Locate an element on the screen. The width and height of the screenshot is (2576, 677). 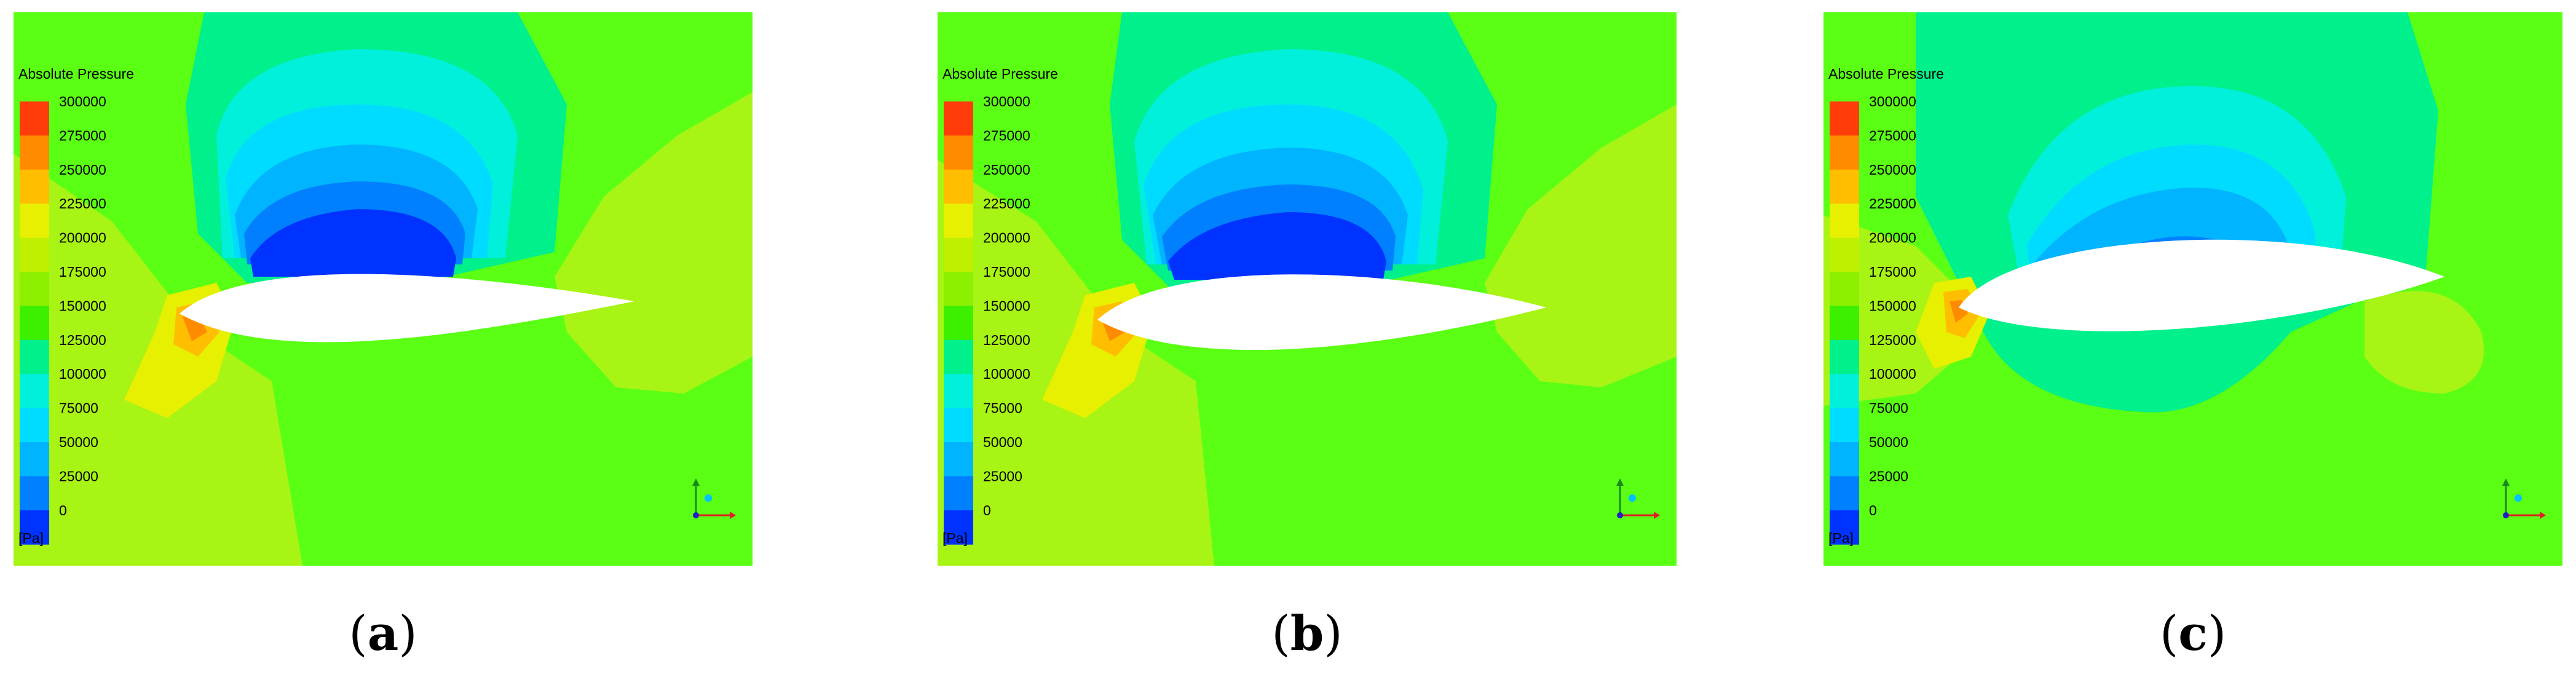
caption-a: (a) is located at coordinates (383, 634).